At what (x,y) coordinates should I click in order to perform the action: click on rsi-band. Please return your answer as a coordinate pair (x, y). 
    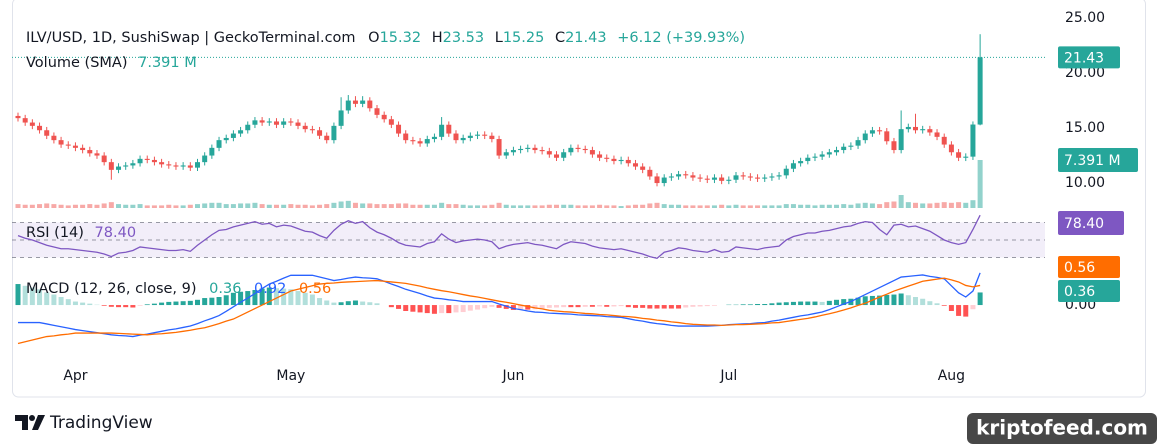
    Looking at the image, I should click on (528, 240).